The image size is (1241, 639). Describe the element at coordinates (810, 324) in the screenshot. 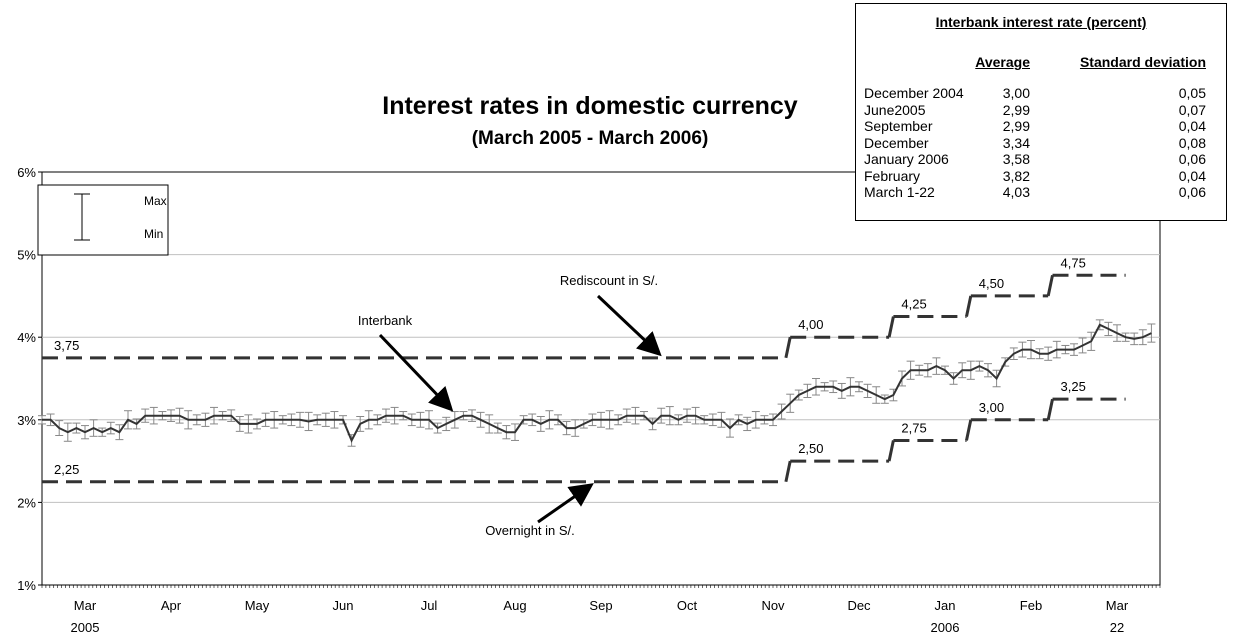

I see `rediscount-step-label: 4,00` at that location.